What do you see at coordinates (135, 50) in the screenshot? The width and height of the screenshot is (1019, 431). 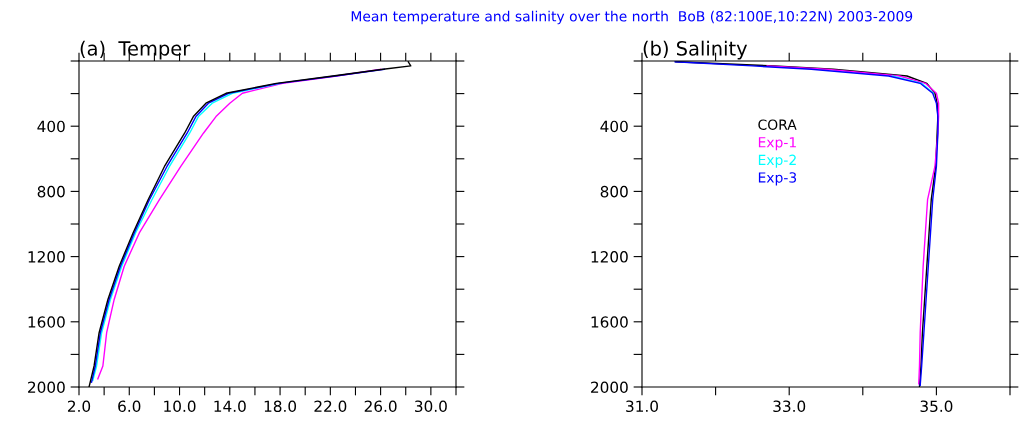 I see `chart-title: (a) Temper` at bounding box center [135, 50].